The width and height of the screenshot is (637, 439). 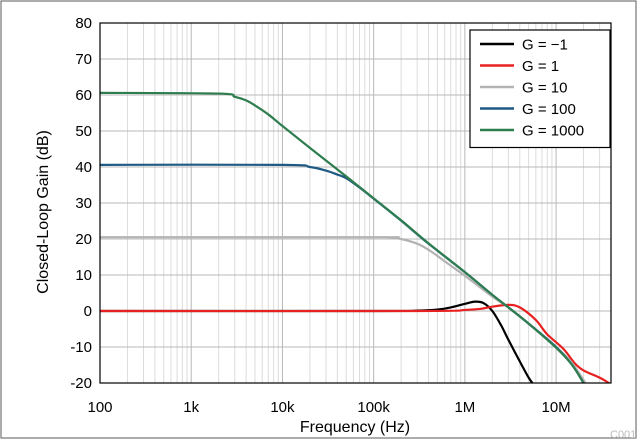 I want to click on y-tick-label: 30, so click(x=83, y=203).